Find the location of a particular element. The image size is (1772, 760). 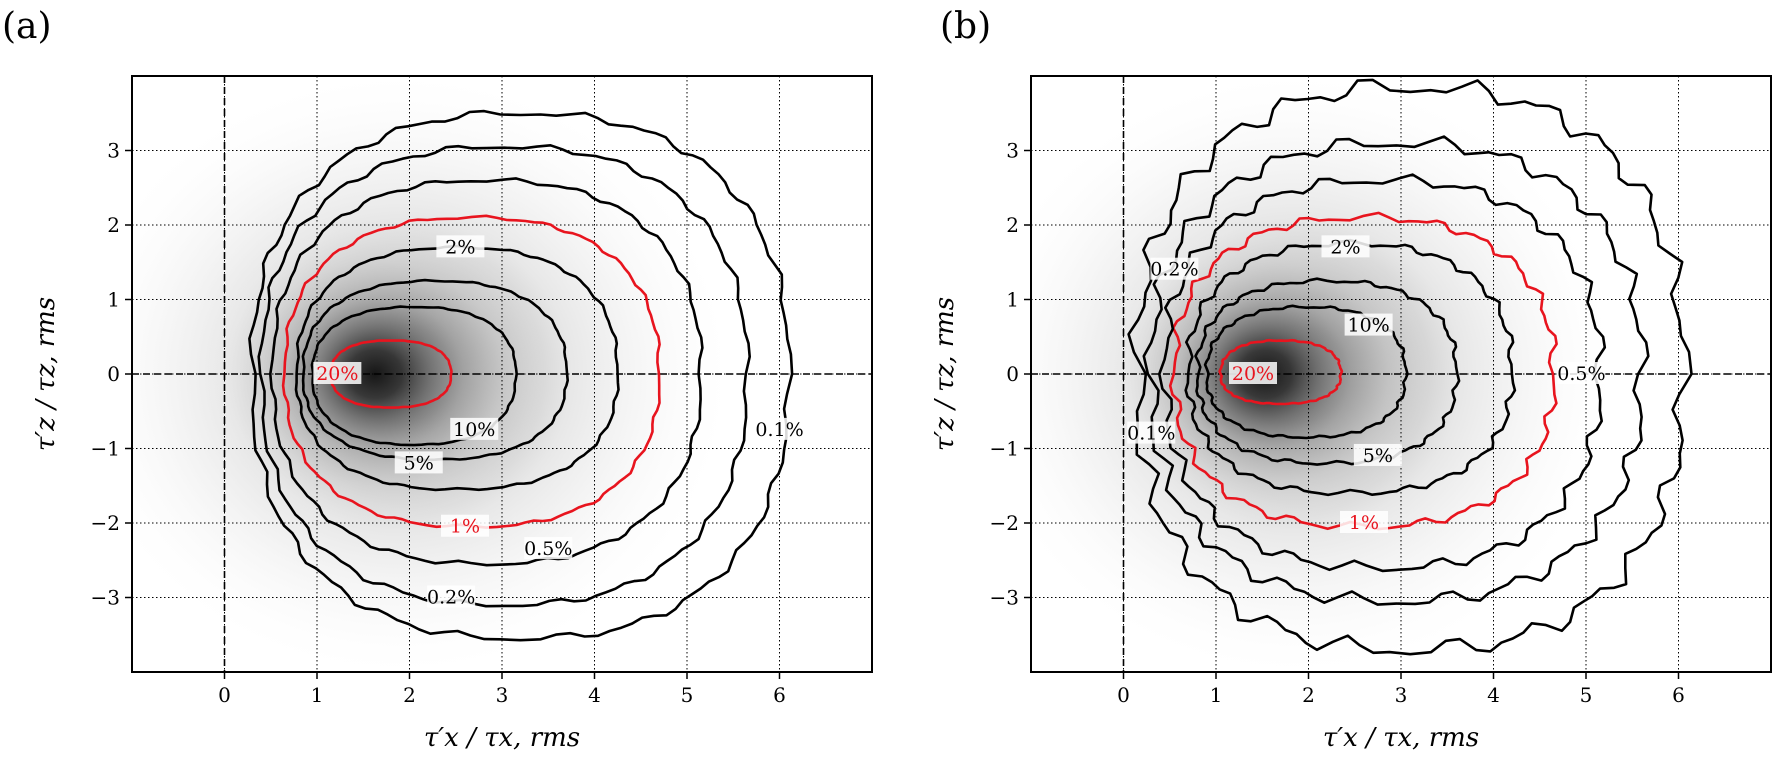

panel-a-tag: (a) is located at coordinates (27, 26).